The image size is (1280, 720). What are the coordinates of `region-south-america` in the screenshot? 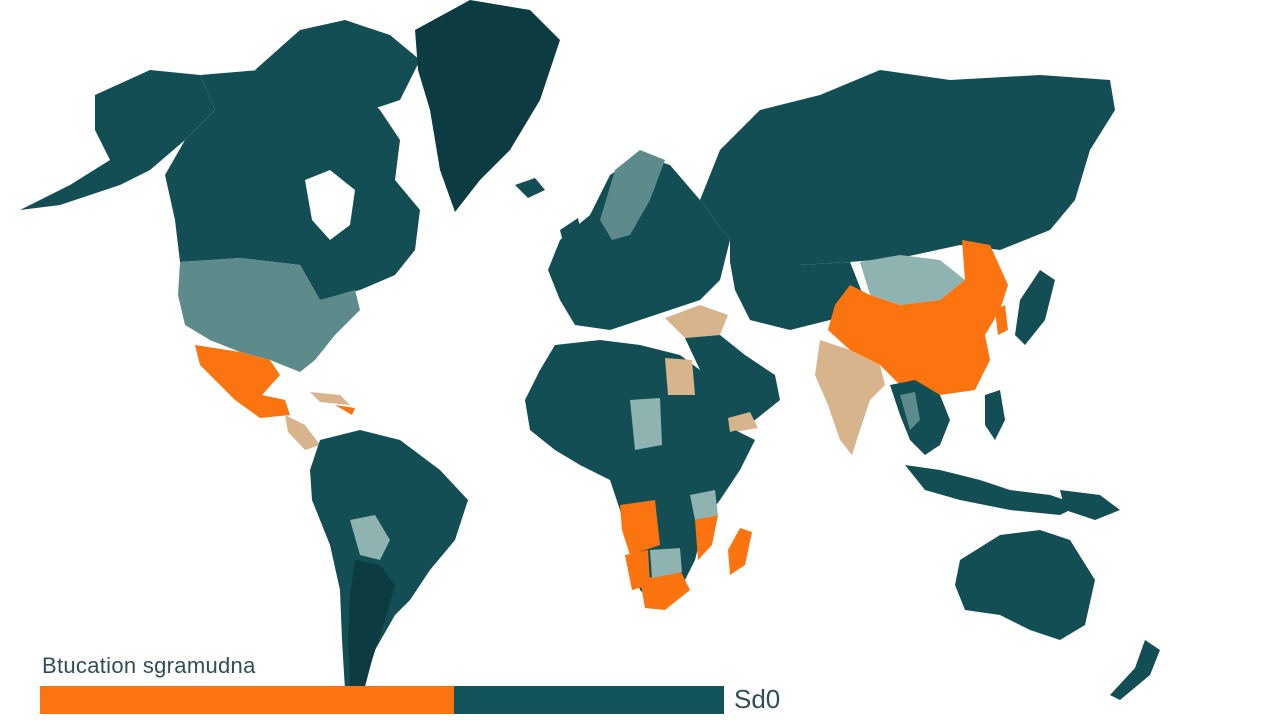 It's located at (389, 565).